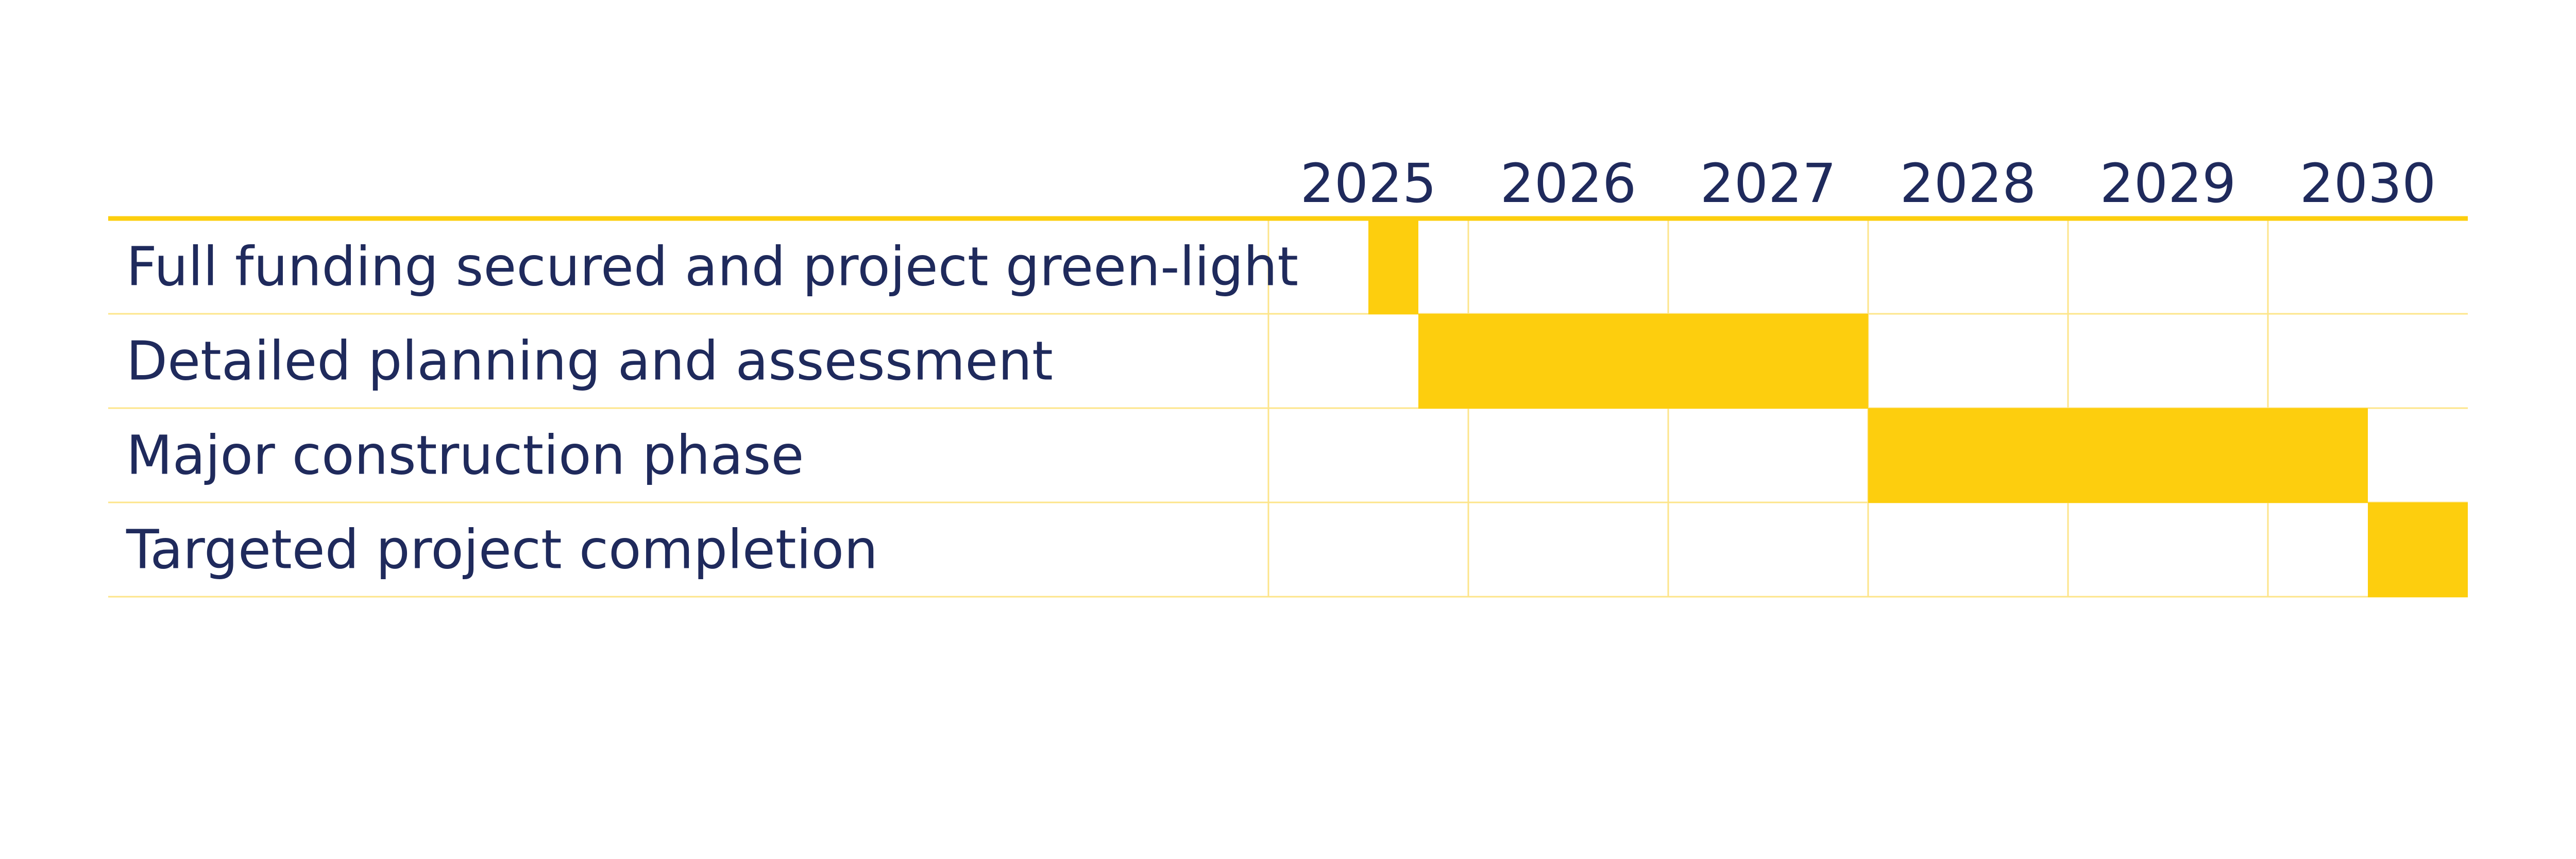 Image resolution: width=2576 pixels, height=859 pixels. What do you see at coordinates (2168, 183) in the screenshot?
I see `year-label-2029: 2029` at bounding box center [2168, 183].